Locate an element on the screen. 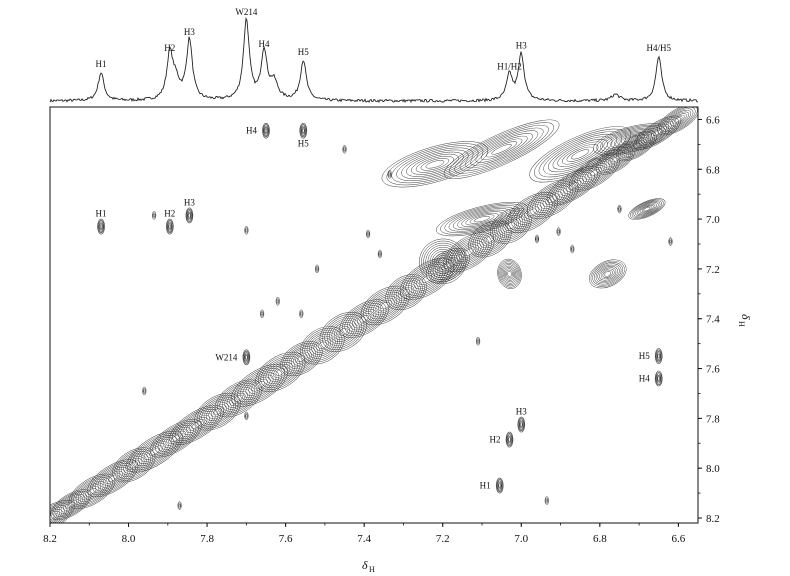 The height and width of the screenshot is (576, 790). cross-peak-w214 is located at coordinates (246, 357).